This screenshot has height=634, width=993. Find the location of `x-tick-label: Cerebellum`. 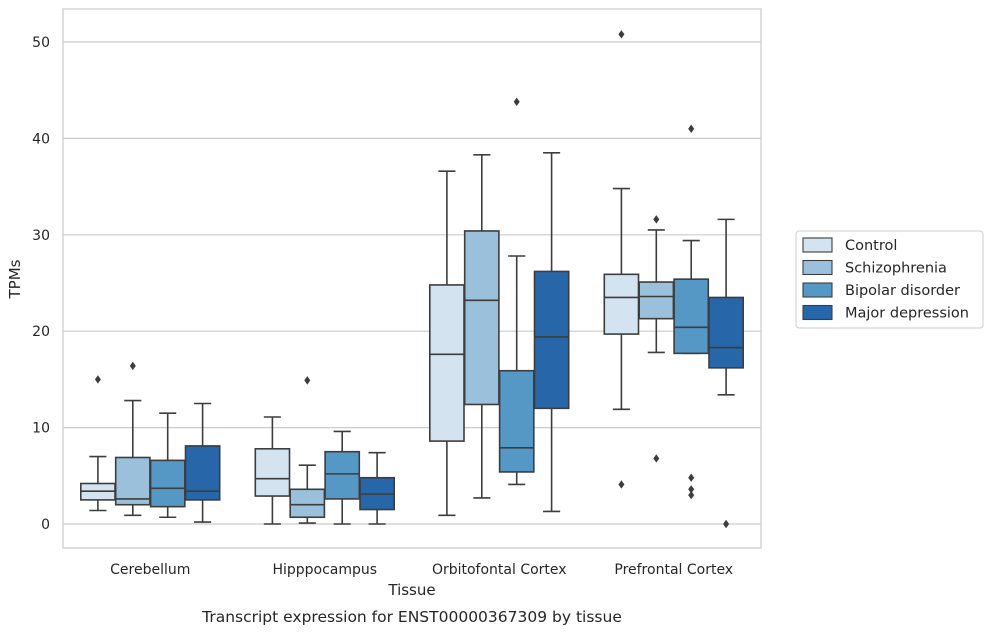

x-tick-label: Cerebellum is located at coordinates (150, 570).